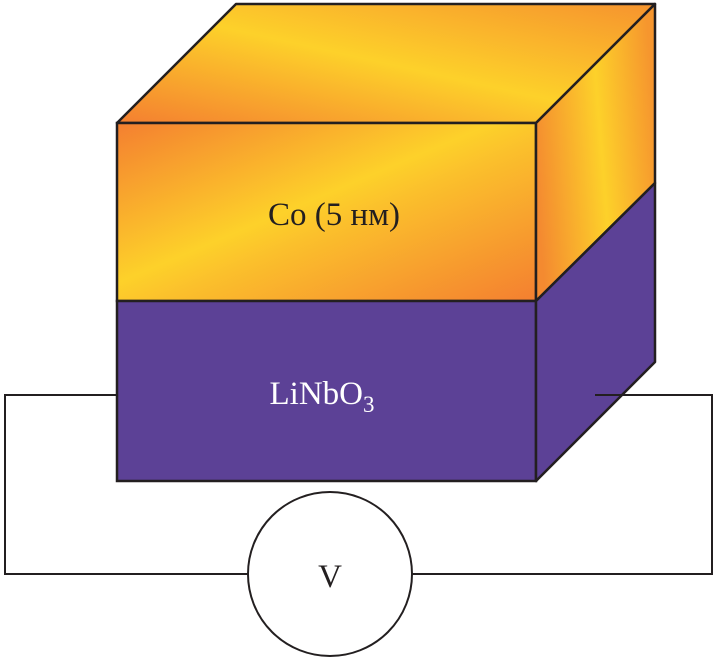 The image size is (718, 660). What do you see at coordinates (595, 332) in the screenshot?
I see `linbo3-side-face` at bounding box center [595, 332].